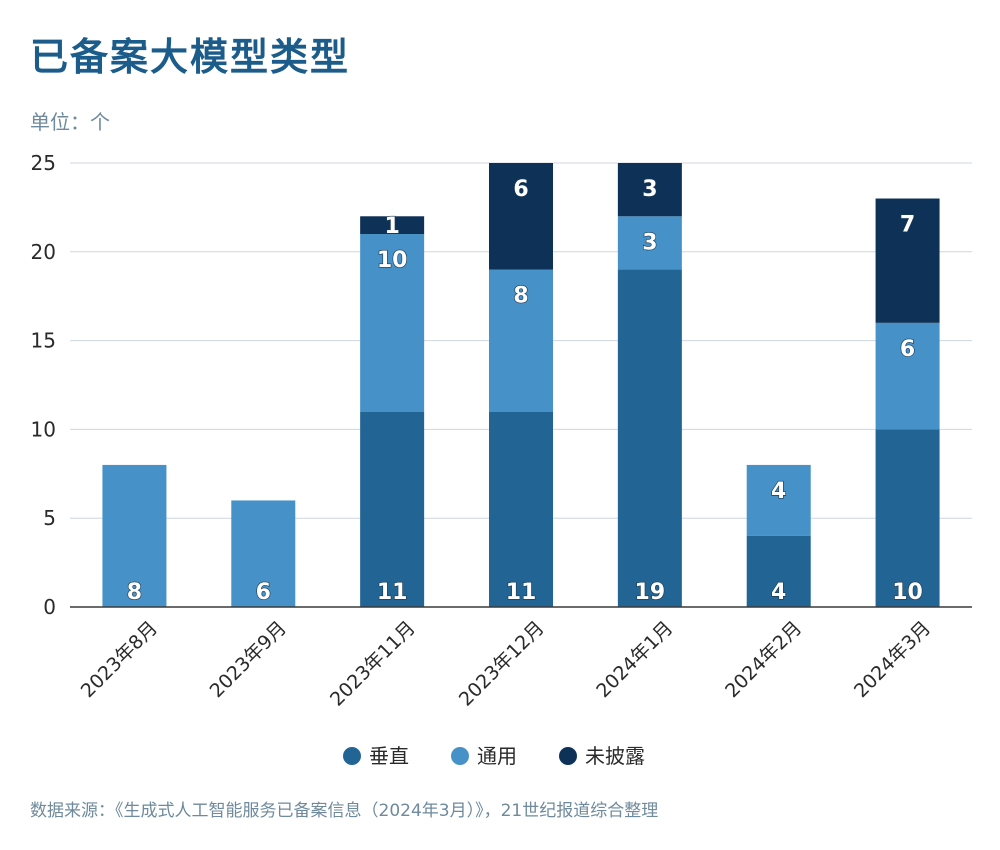 Image resolution: width=1000 pixels, height=850 pixels. What do you see at coordinates (892, 659) in the screenshot?
I see `x-tick-label: 2024年3月` at bounding box center [892, 659].